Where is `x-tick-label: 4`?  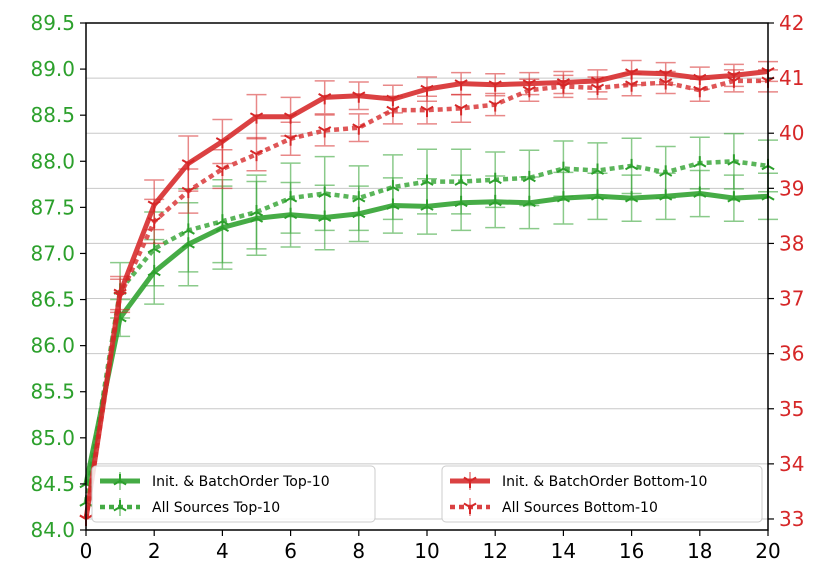
x-tick-label: 4 is located at coordinates (222, 551).